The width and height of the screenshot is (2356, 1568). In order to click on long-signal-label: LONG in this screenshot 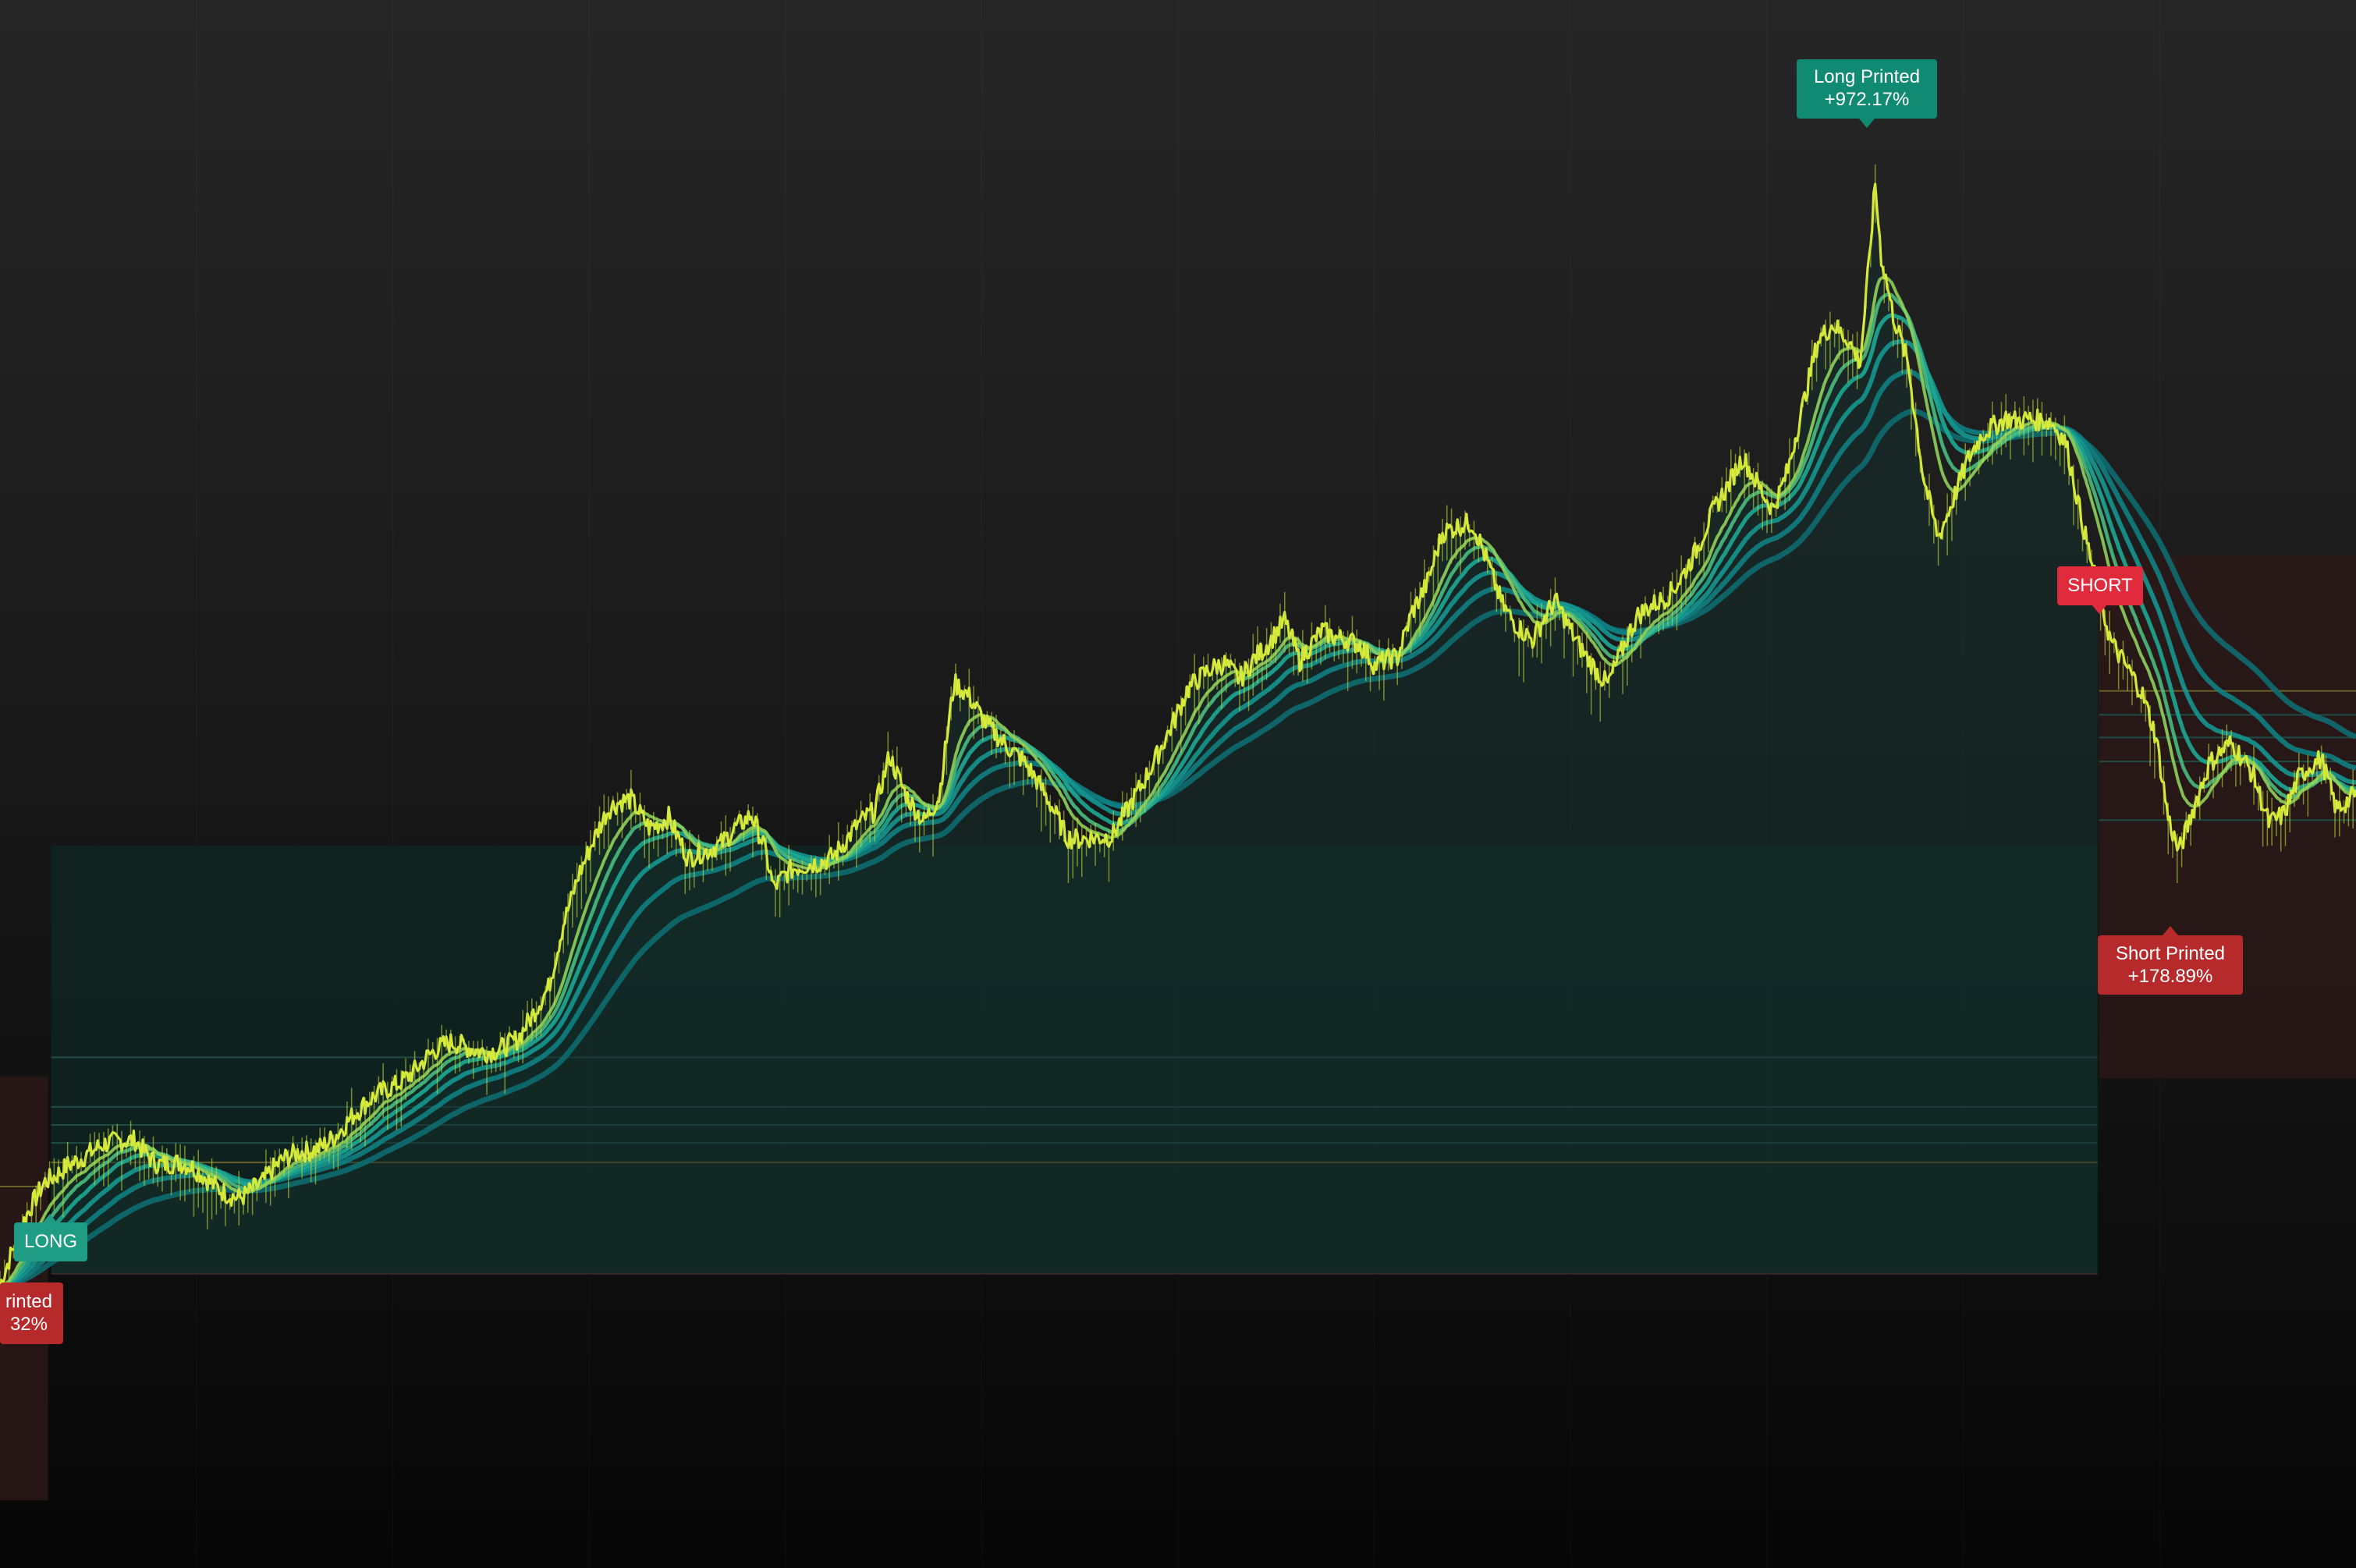, I will do `click(51, 1238)`.